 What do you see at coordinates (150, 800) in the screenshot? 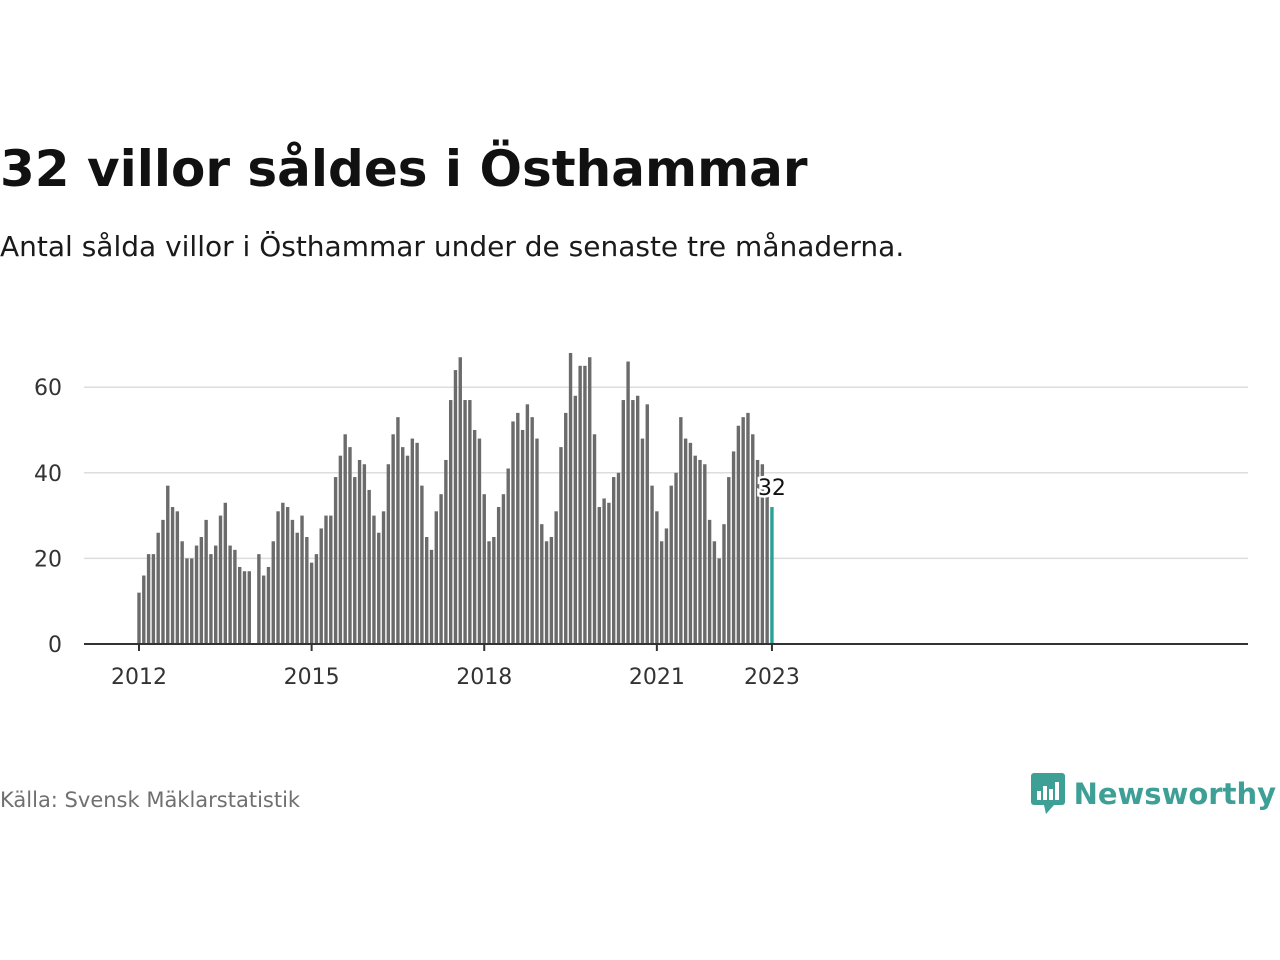
I see `source-note: Källa: Svensk Mäklarstatistik` at bounding box center [150, 800].